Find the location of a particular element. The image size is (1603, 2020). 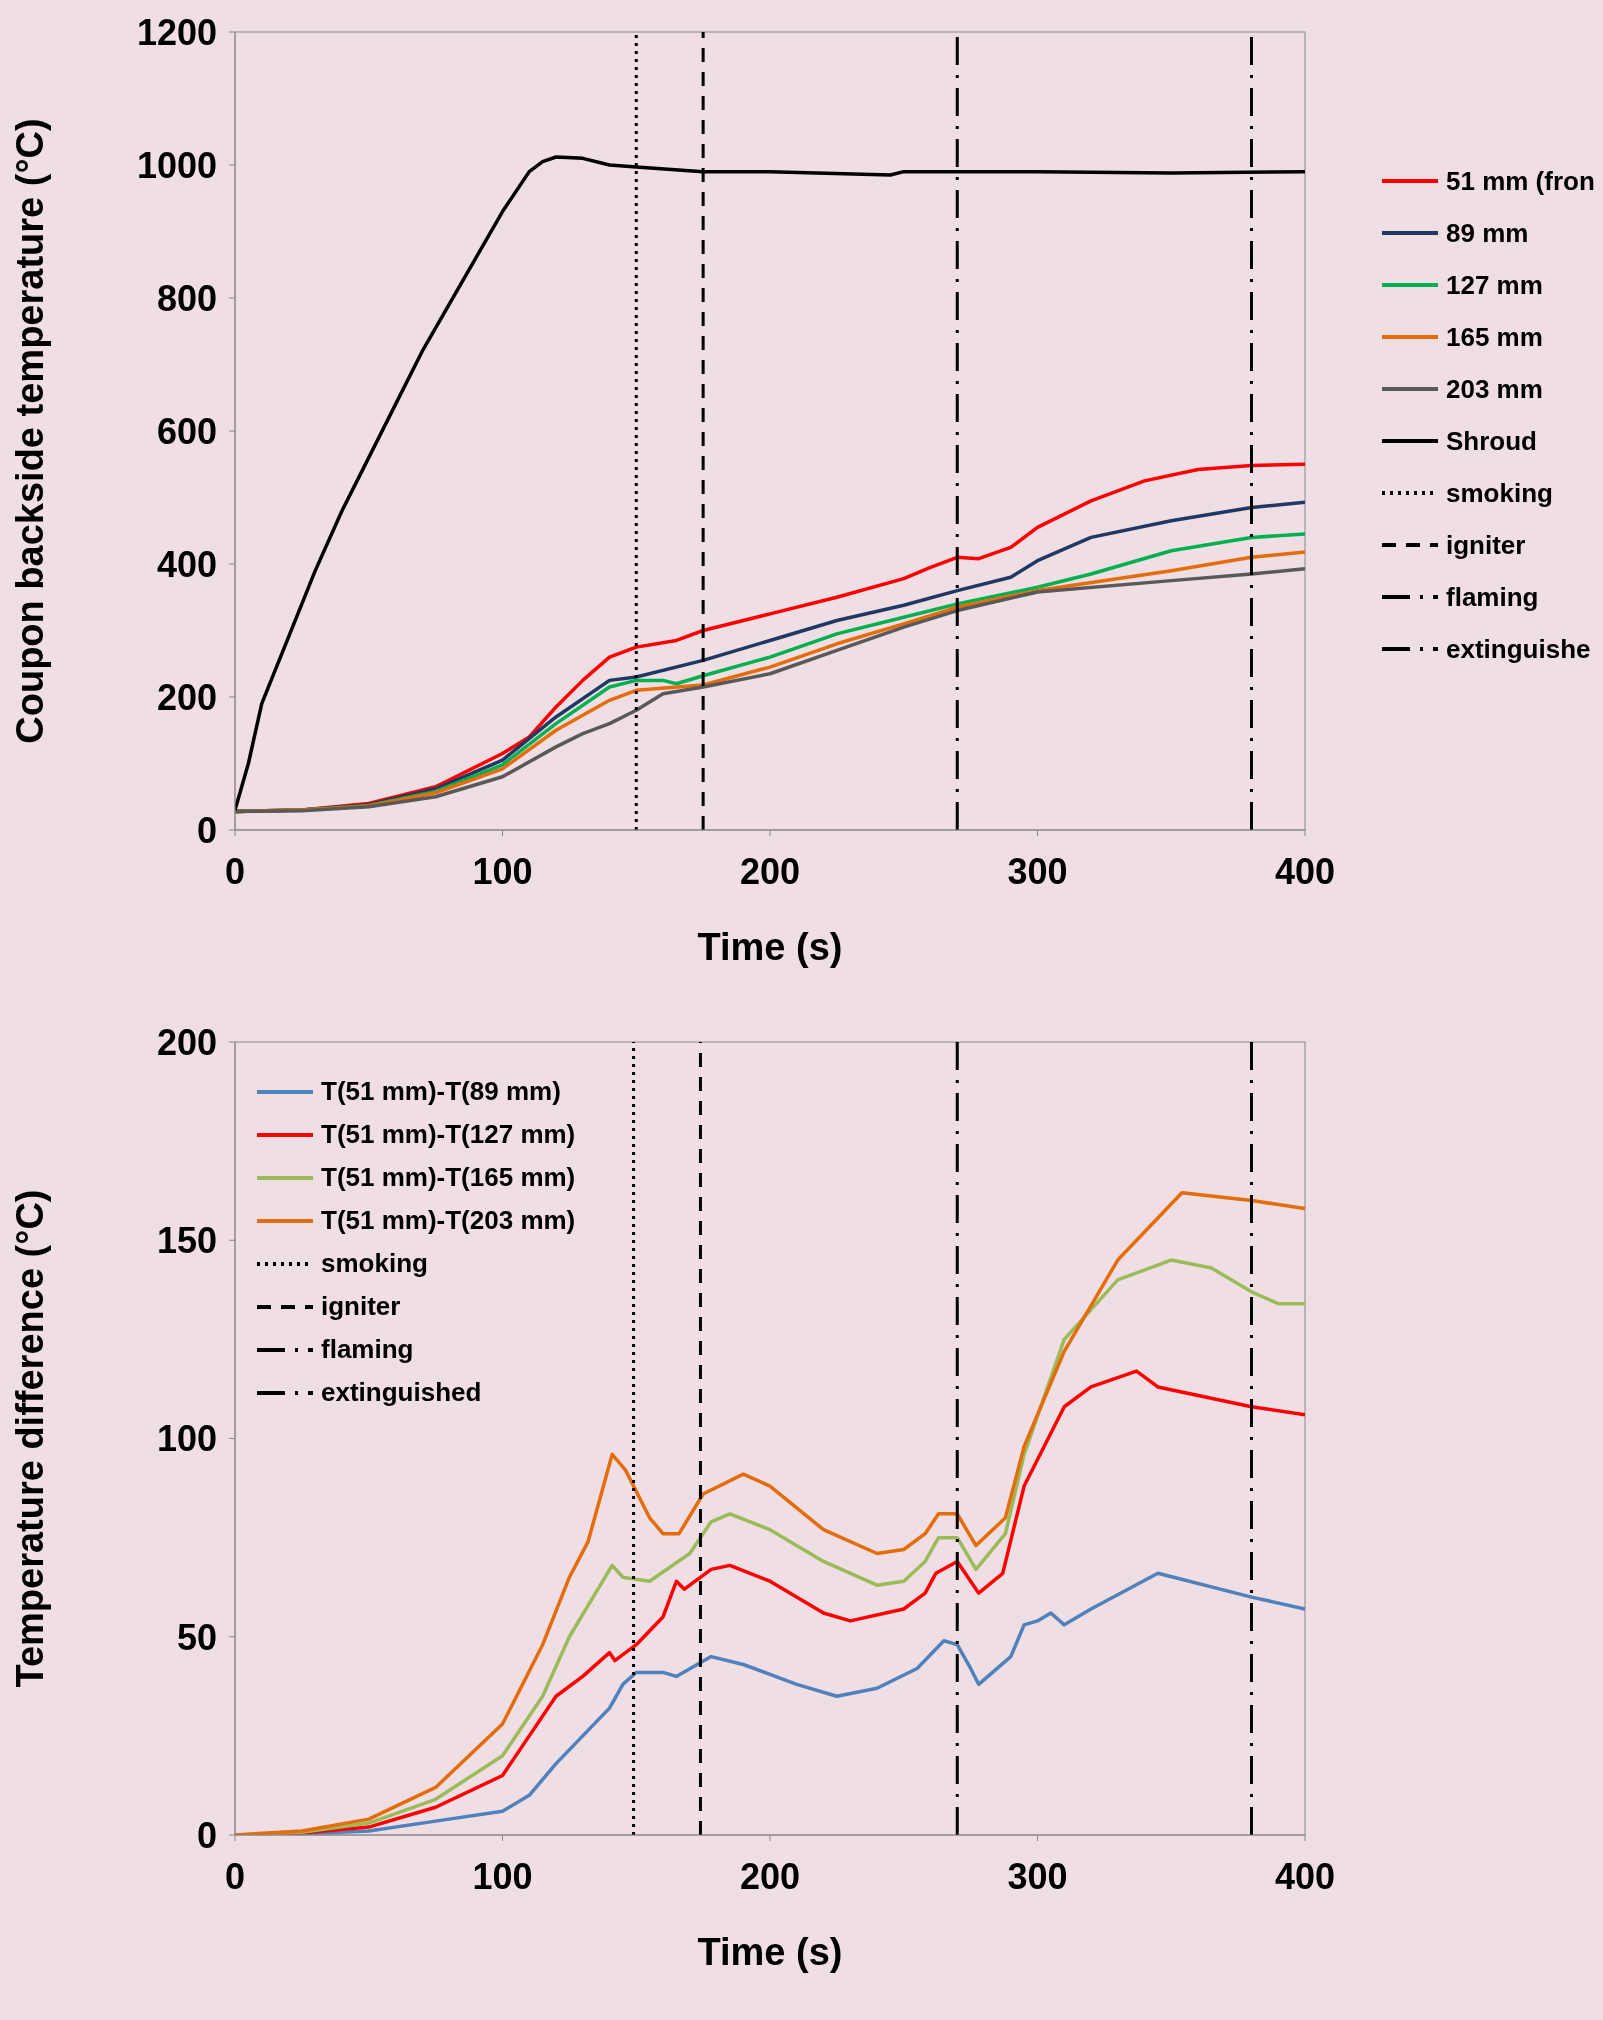

legend-label: T(51 mm)-T(127 mm) is located at coordinates (448, 1134).